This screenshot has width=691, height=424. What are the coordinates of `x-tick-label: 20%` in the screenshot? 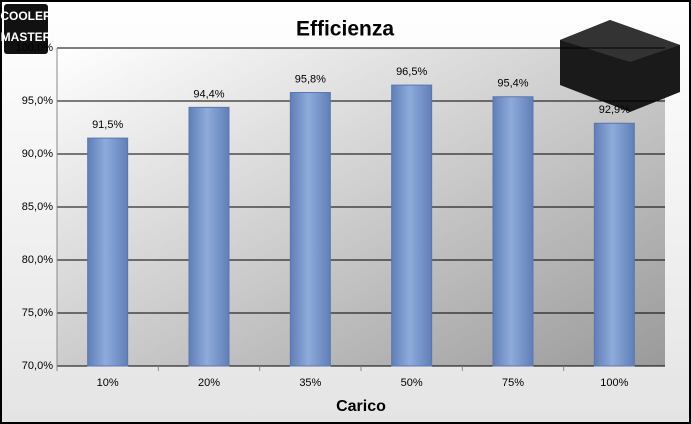 It's located at (209, 383).